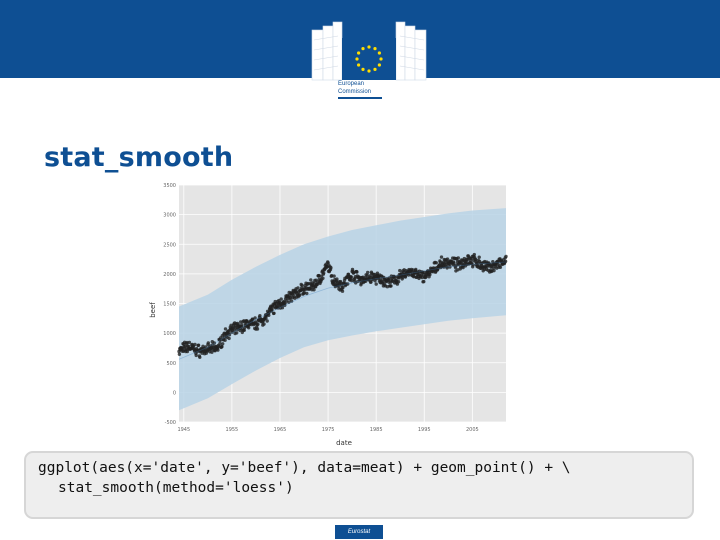  What do you see at coordinates (153, 310) in the screenshot?
I see `y-axis-label: beef` at bounding box center [153, 310].